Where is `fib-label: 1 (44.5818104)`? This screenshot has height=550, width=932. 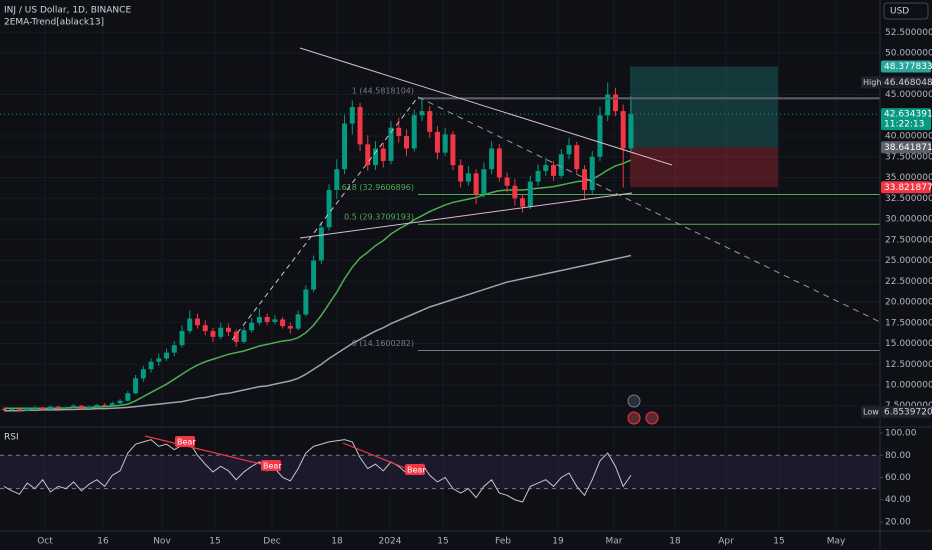
fib-label: 1 (44.5818104) is located at coordinates (383, 90).